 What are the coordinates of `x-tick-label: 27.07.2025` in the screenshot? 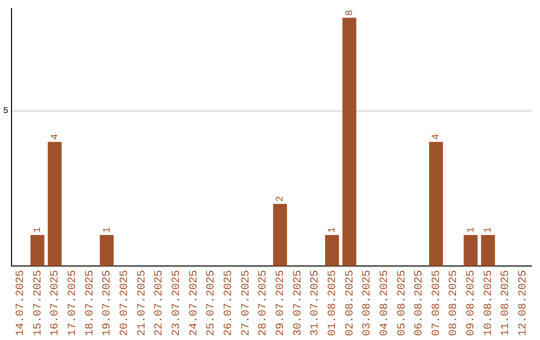 It's located at (246, 303).